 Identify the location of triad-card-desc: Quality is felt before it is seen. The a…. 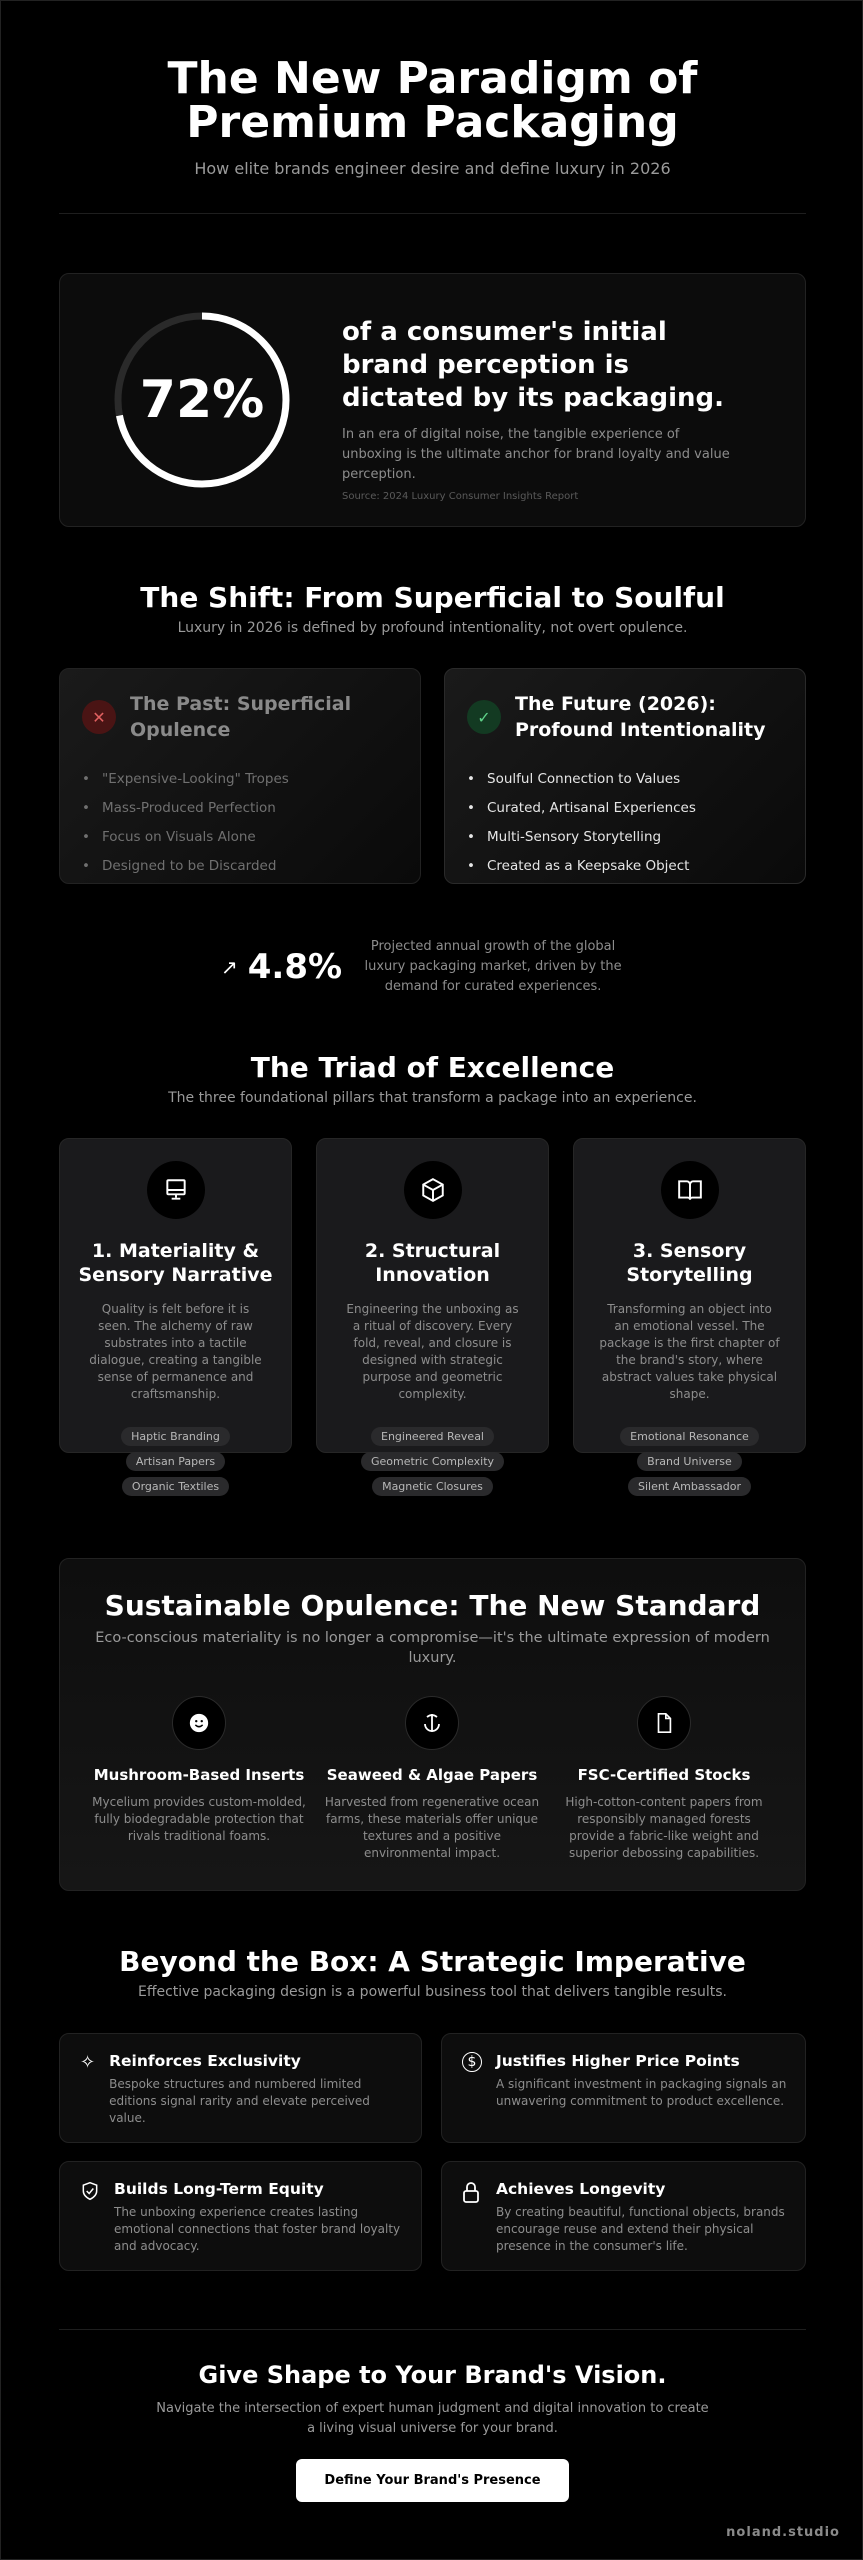
(175, 1351).